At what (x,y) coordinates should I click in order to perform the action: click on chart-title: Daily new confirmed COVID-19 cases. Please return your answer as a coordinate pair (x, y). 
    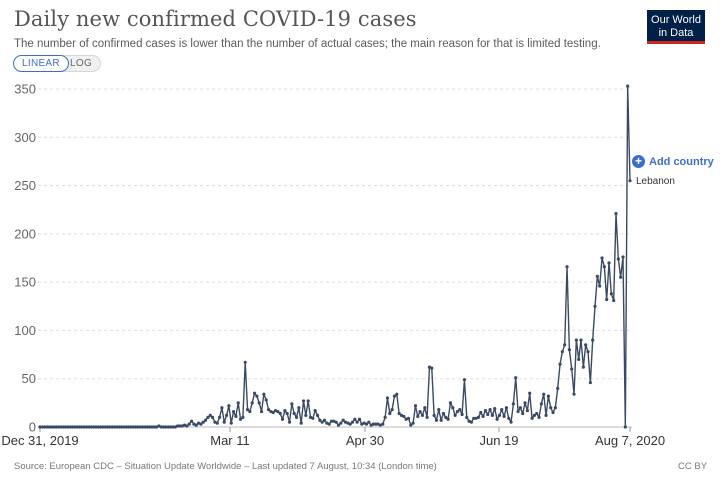
    Looking at the image, I should click on (215, 19).